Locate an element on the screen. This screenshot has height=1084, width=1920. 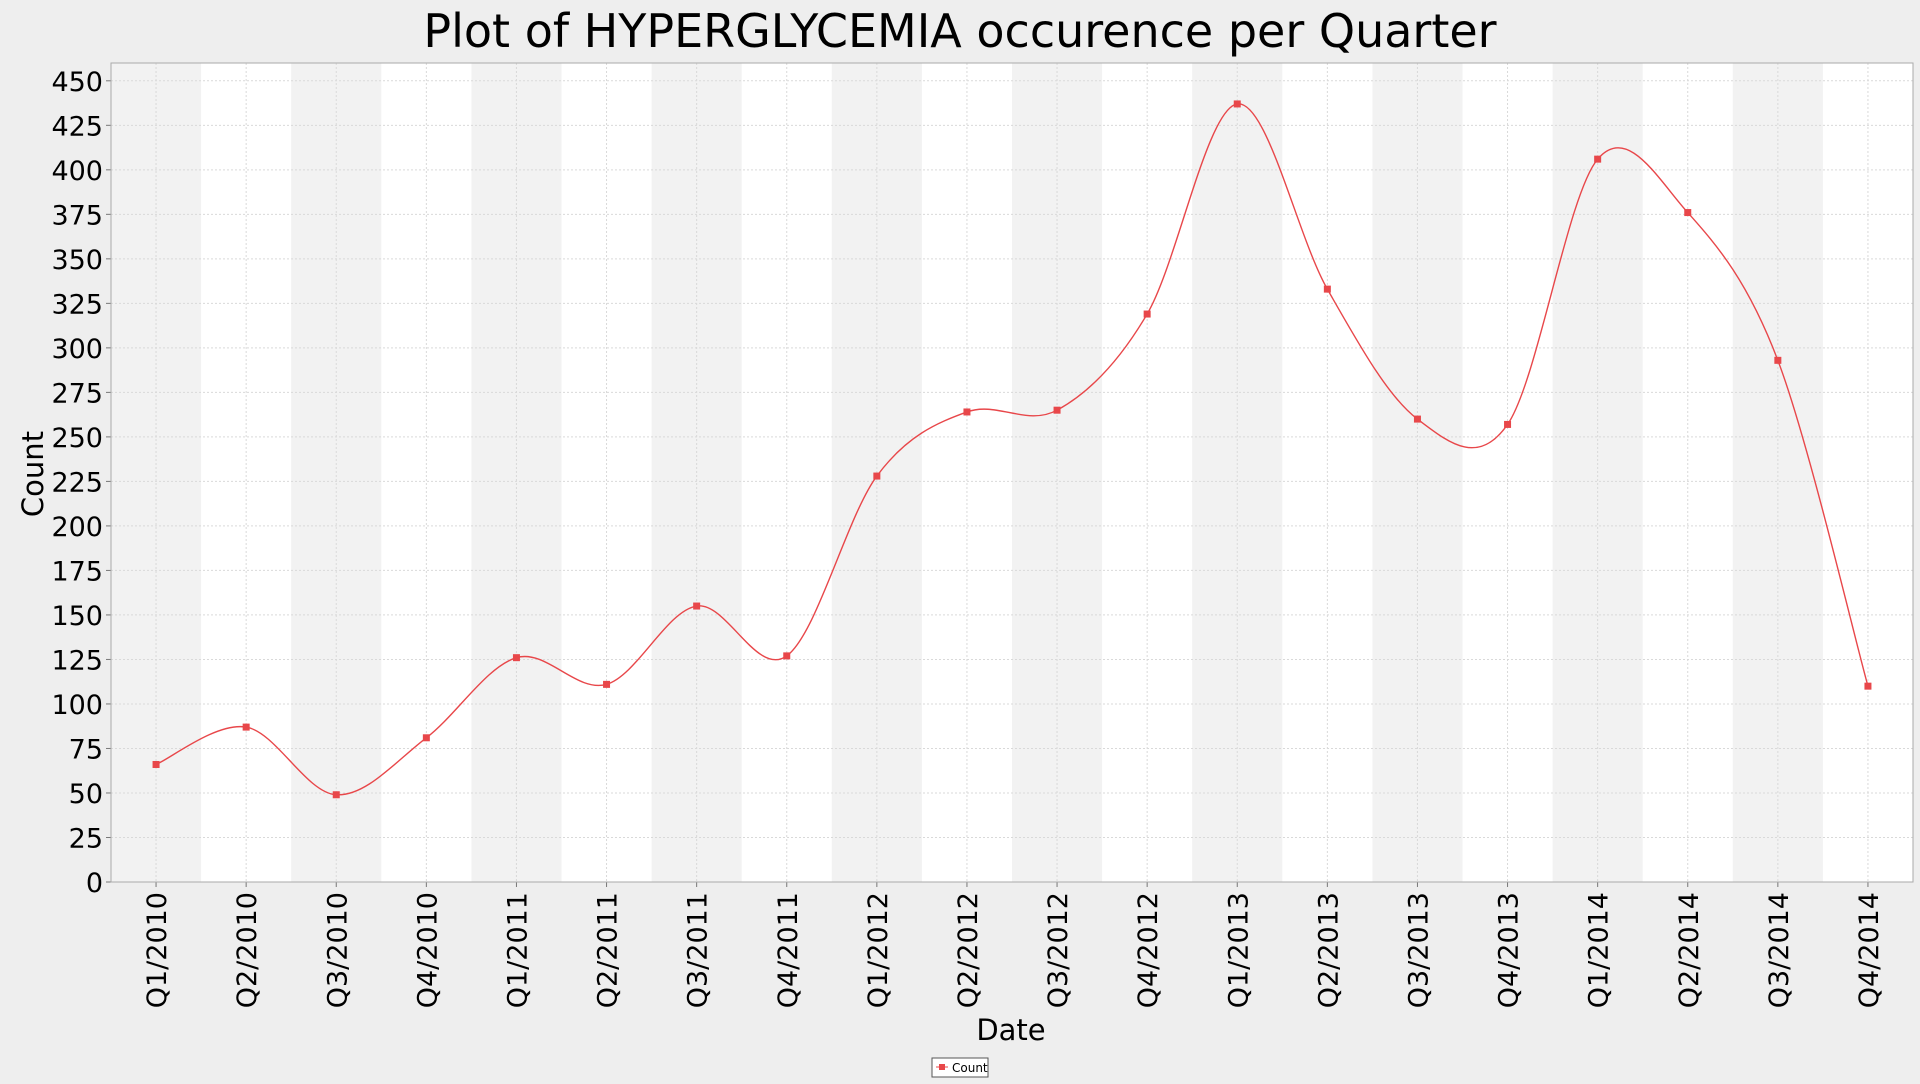
y-tick-label: 175 is located at coordinates (77, 571).